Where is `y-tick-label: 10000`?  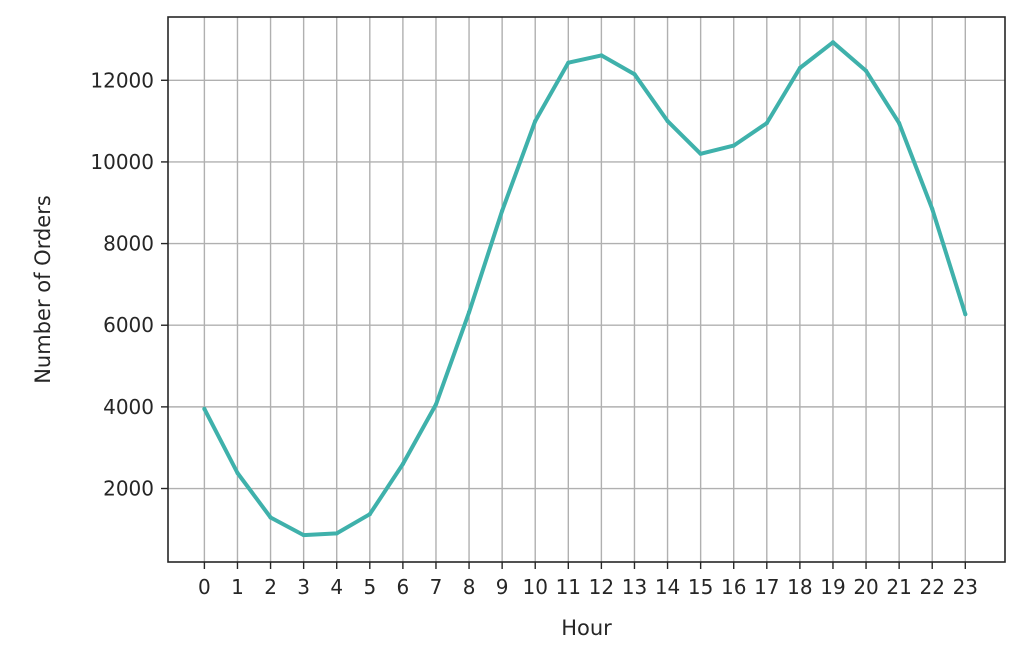
y-tick-label: 10000 is located at coordinates (122, 162).